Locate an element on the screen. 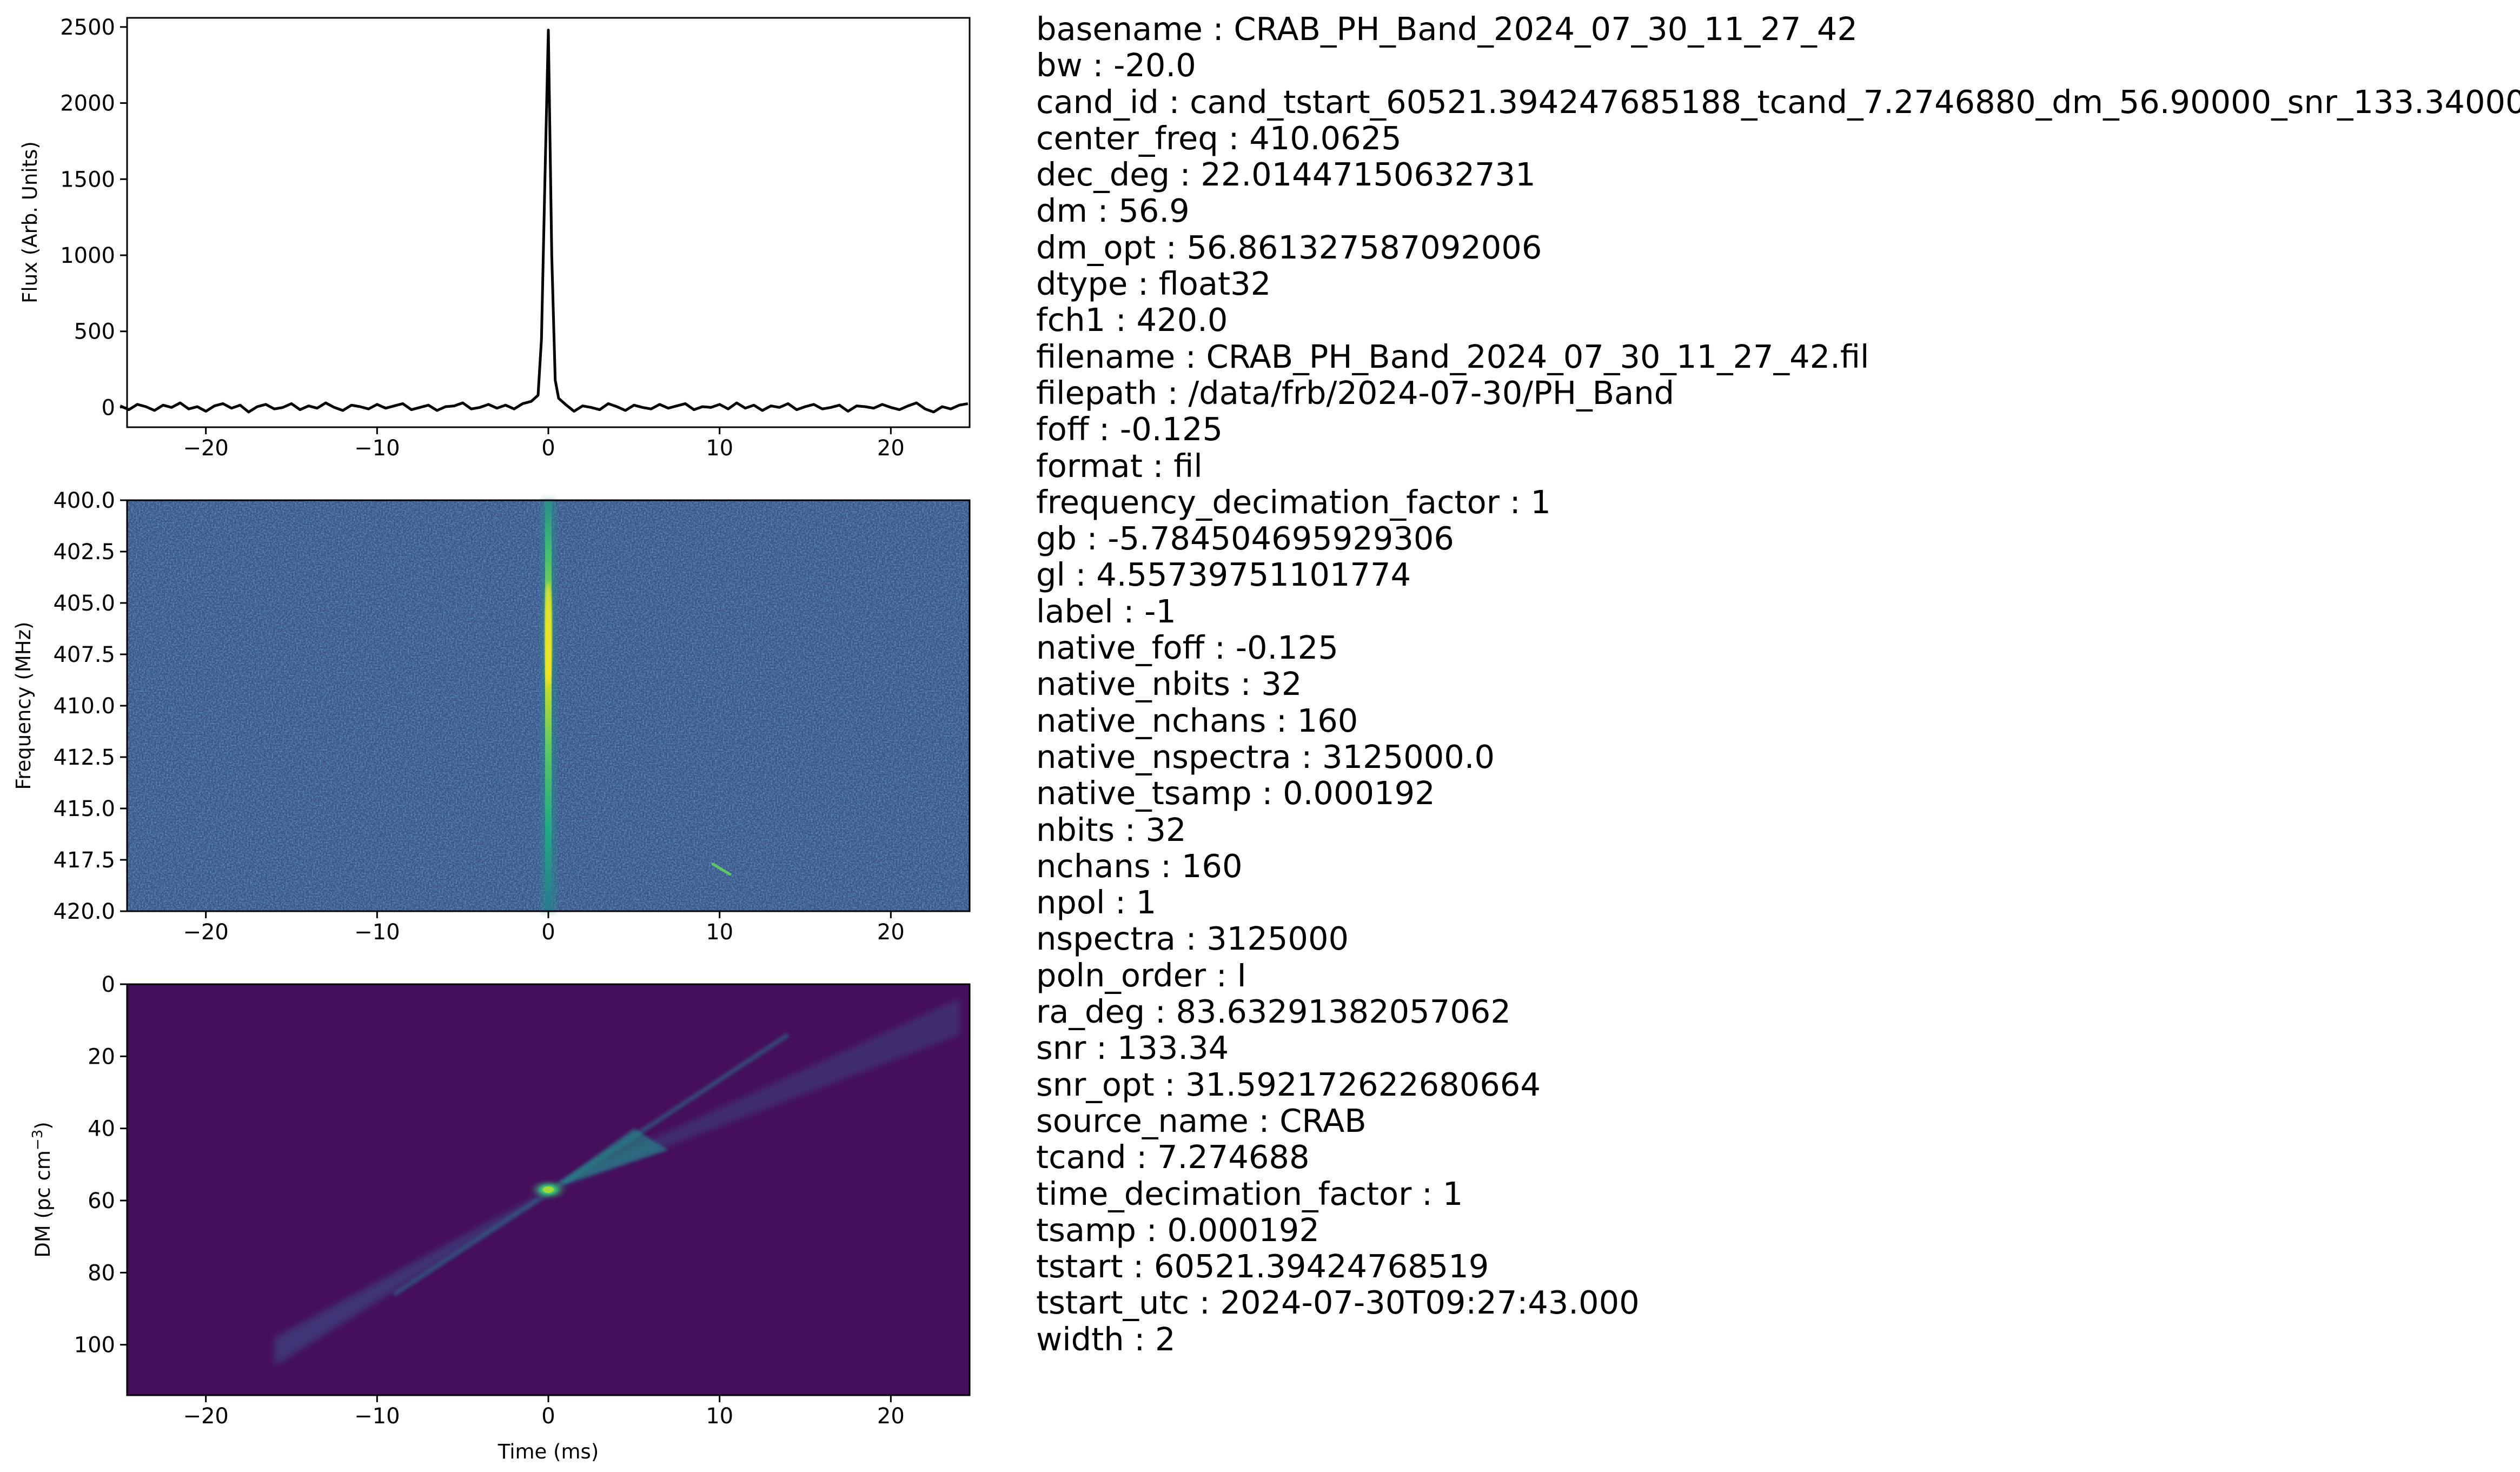 The width and height of the screenshot is (2520, 1472). spectrum-y-tick-label: 415.0 is located at coordinates (84, 809).